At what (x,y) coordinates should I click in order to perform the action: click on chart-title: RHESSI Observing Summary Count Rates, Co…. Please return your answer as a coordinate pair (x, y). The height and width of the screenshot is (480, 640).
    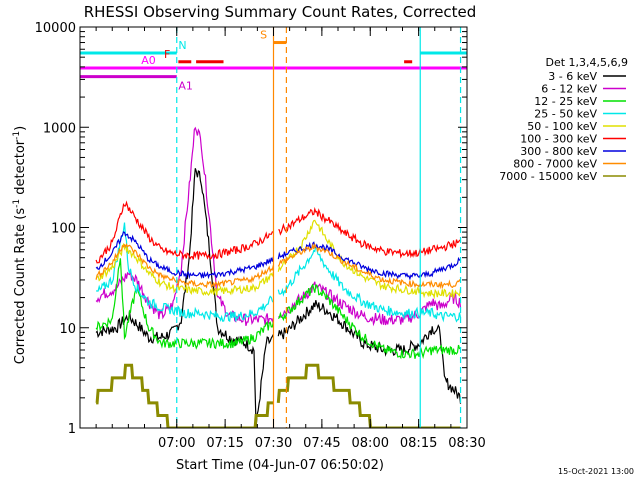
    Looking at the image, I should click on (280, 12).